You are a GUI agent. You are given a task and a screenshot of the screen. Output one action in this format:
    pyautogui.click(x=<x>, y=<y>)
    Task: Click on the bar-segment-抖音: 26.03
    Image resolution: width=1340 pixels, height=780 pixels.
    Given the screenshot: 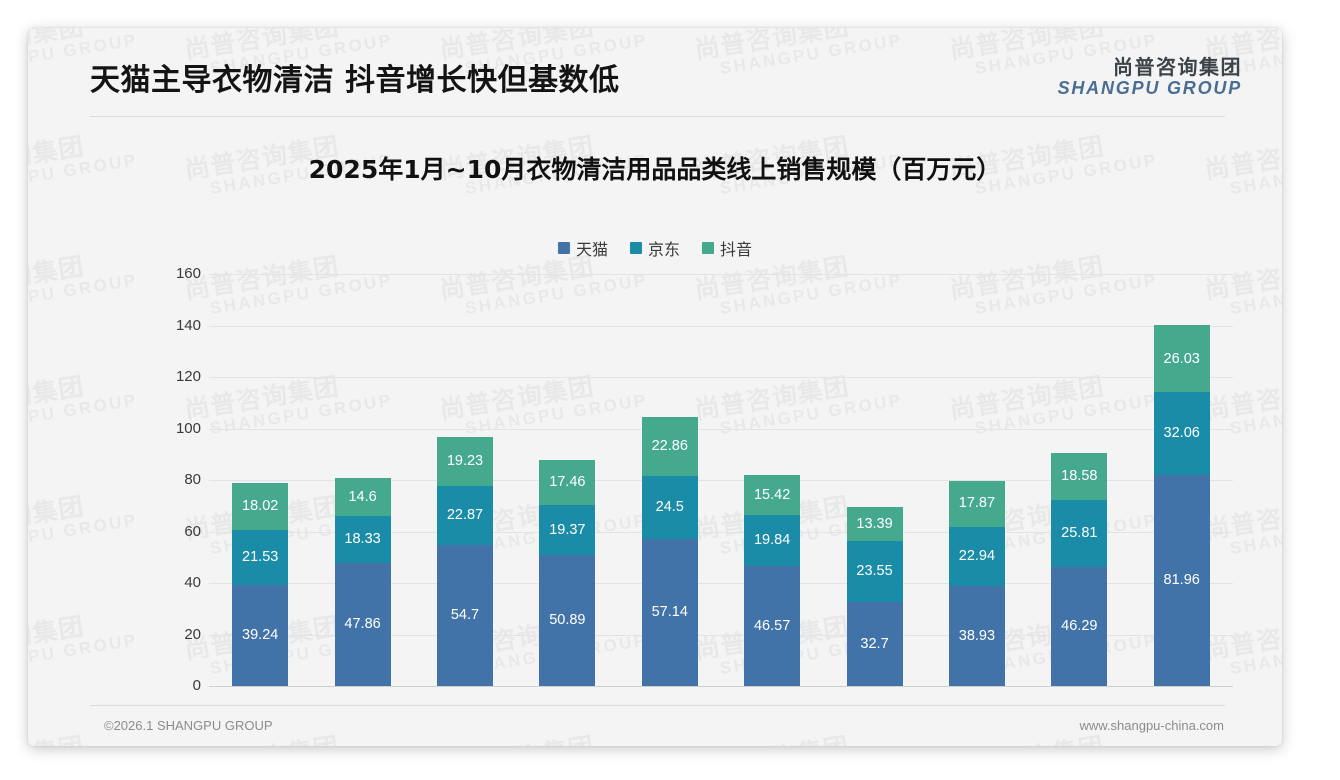 What is the action you would take?
    pyautogui.click(x=1181, y=359)
    